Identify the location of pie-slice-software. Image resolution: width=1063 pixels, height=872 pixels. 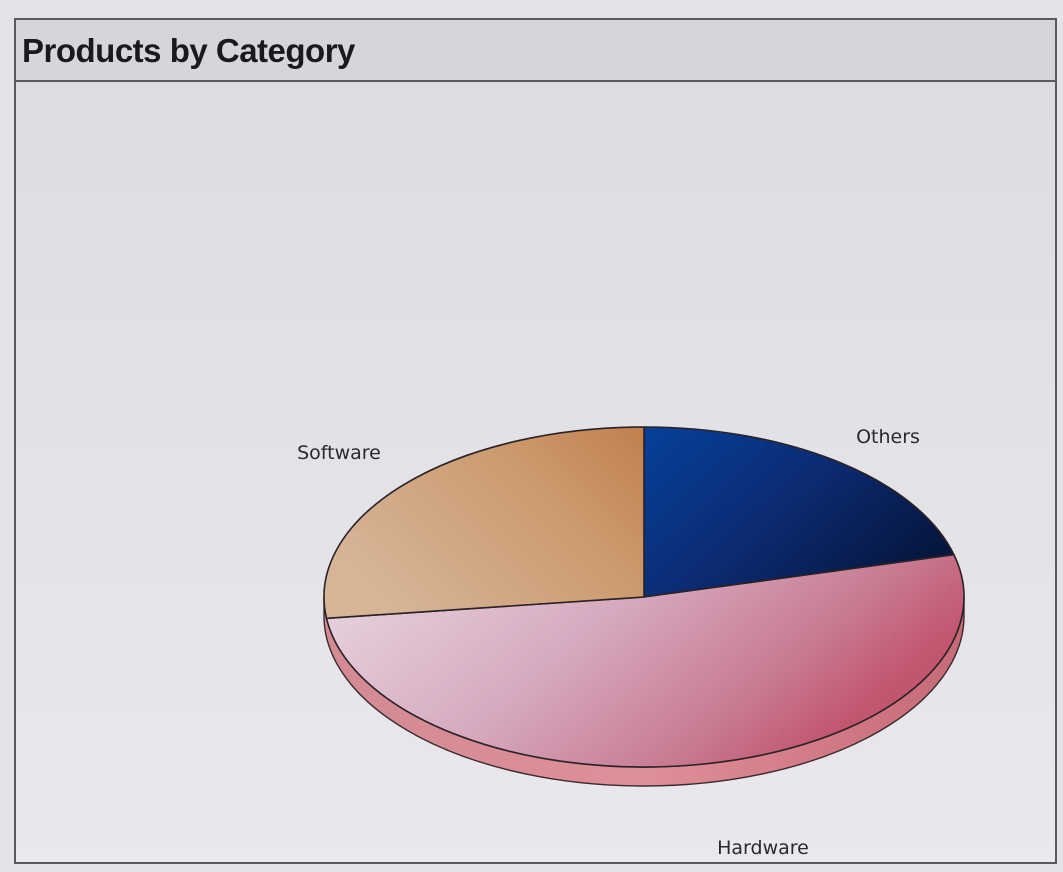
(484, 523).